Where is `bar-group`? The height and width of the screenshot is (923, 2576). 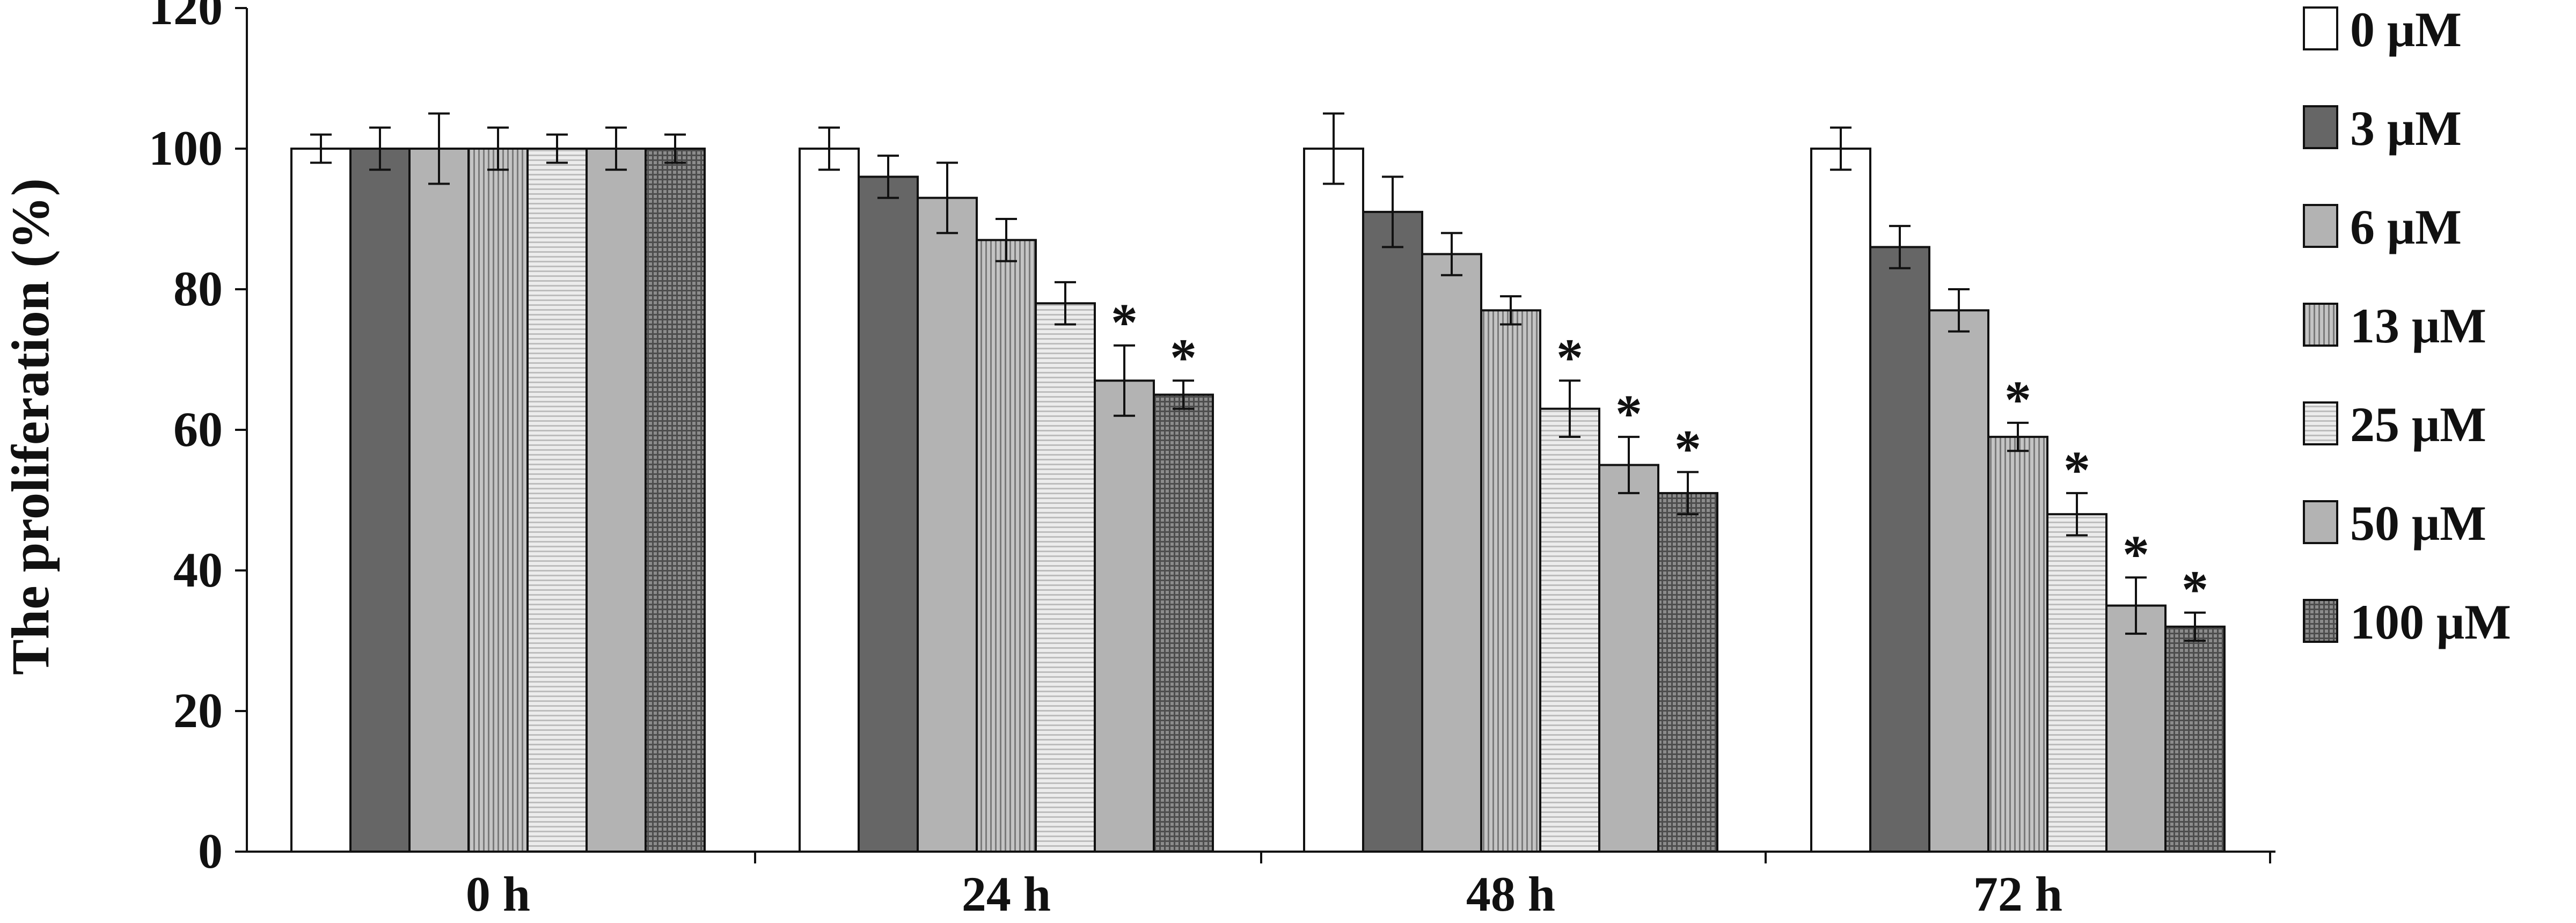
bar-group is located at coordinates (498, 482).